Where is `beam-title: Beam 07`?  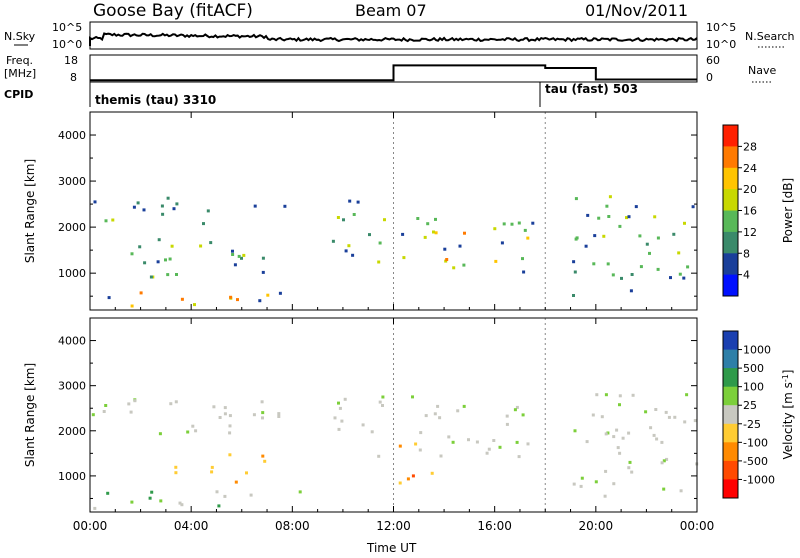
beam-title: Beam 07 is located at coordinates (391, 10).